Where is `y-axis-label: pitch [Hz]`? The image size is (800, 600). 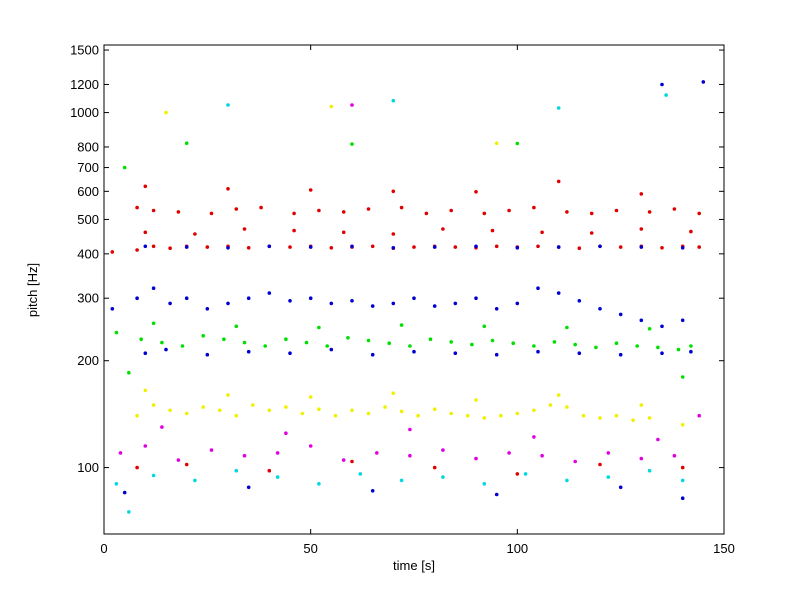 y-axis-label: pitch [Hz] is located at coordinates (32, 290).